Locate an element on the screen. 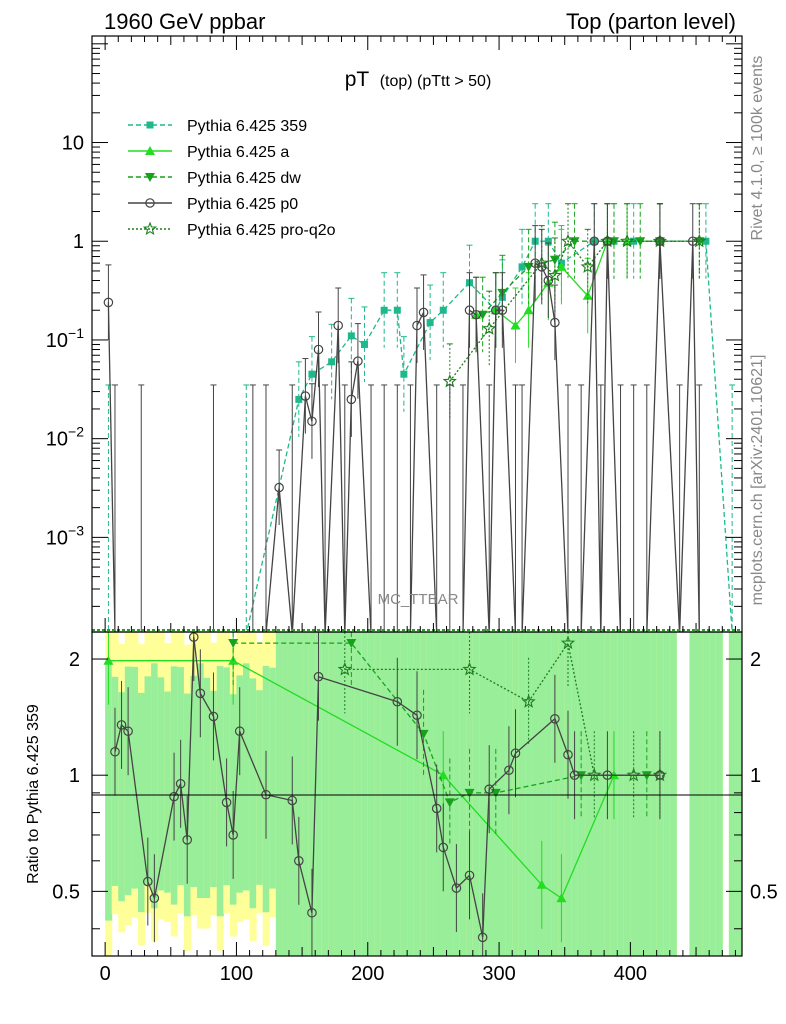 Image resolution: width=786 pixels, height=1024 pixels. header-energy: 1960 GeV ppbar is located at coordinates (184, 21).